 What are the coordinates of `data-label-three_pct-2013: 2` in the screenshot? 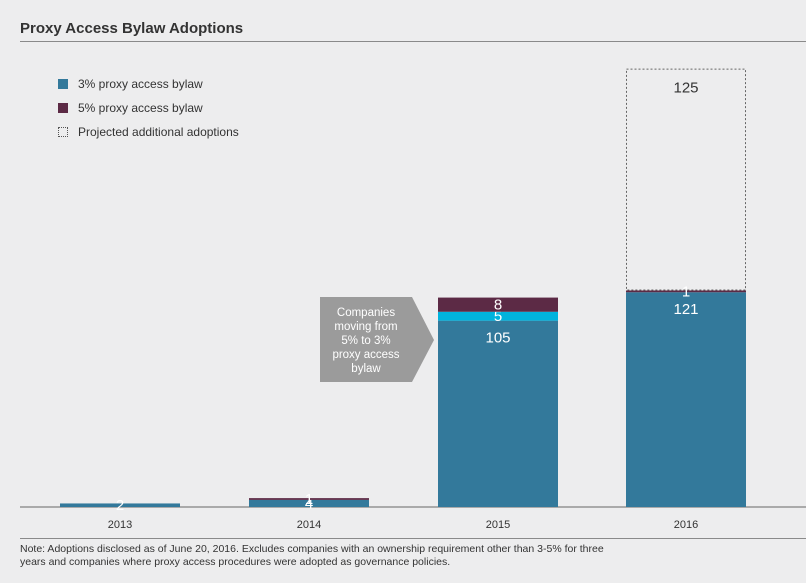 It's located at (120, 505).